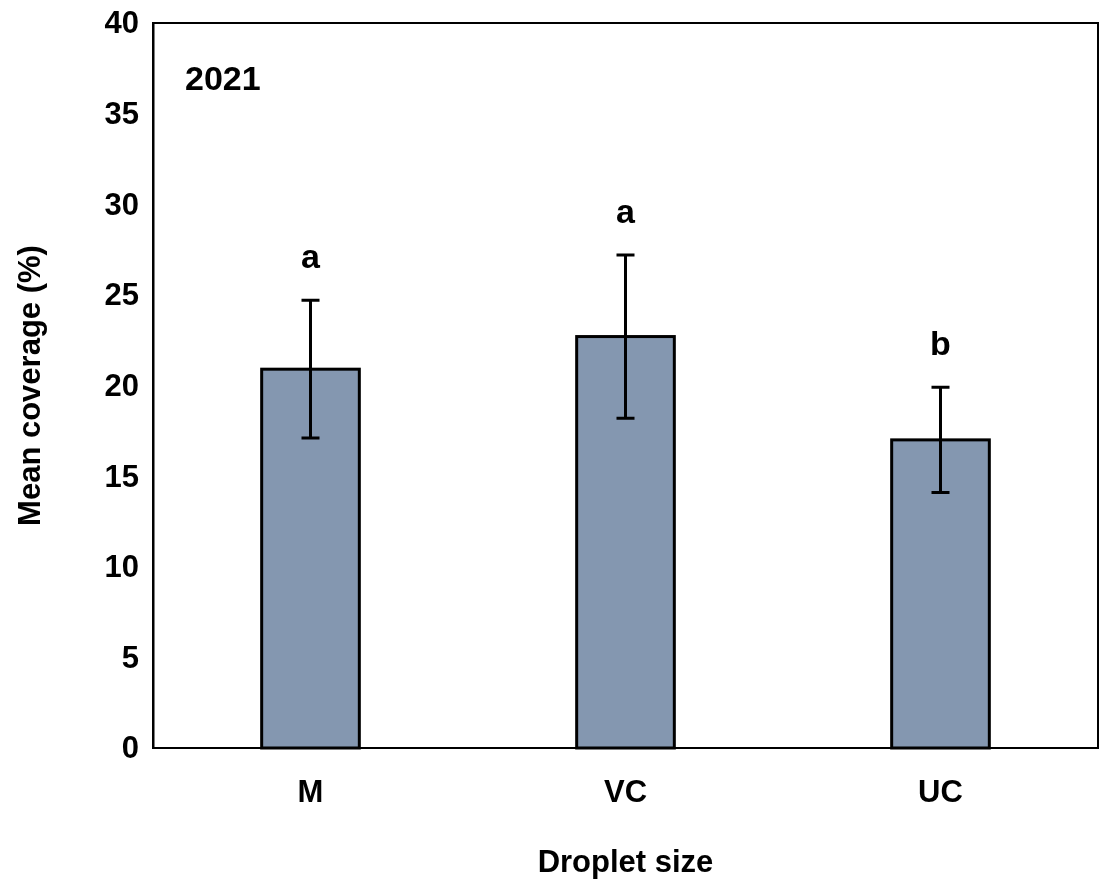 This screenshot has width=1109, height=886. I want to click on x-tick-label: VC, so click(625, 792).